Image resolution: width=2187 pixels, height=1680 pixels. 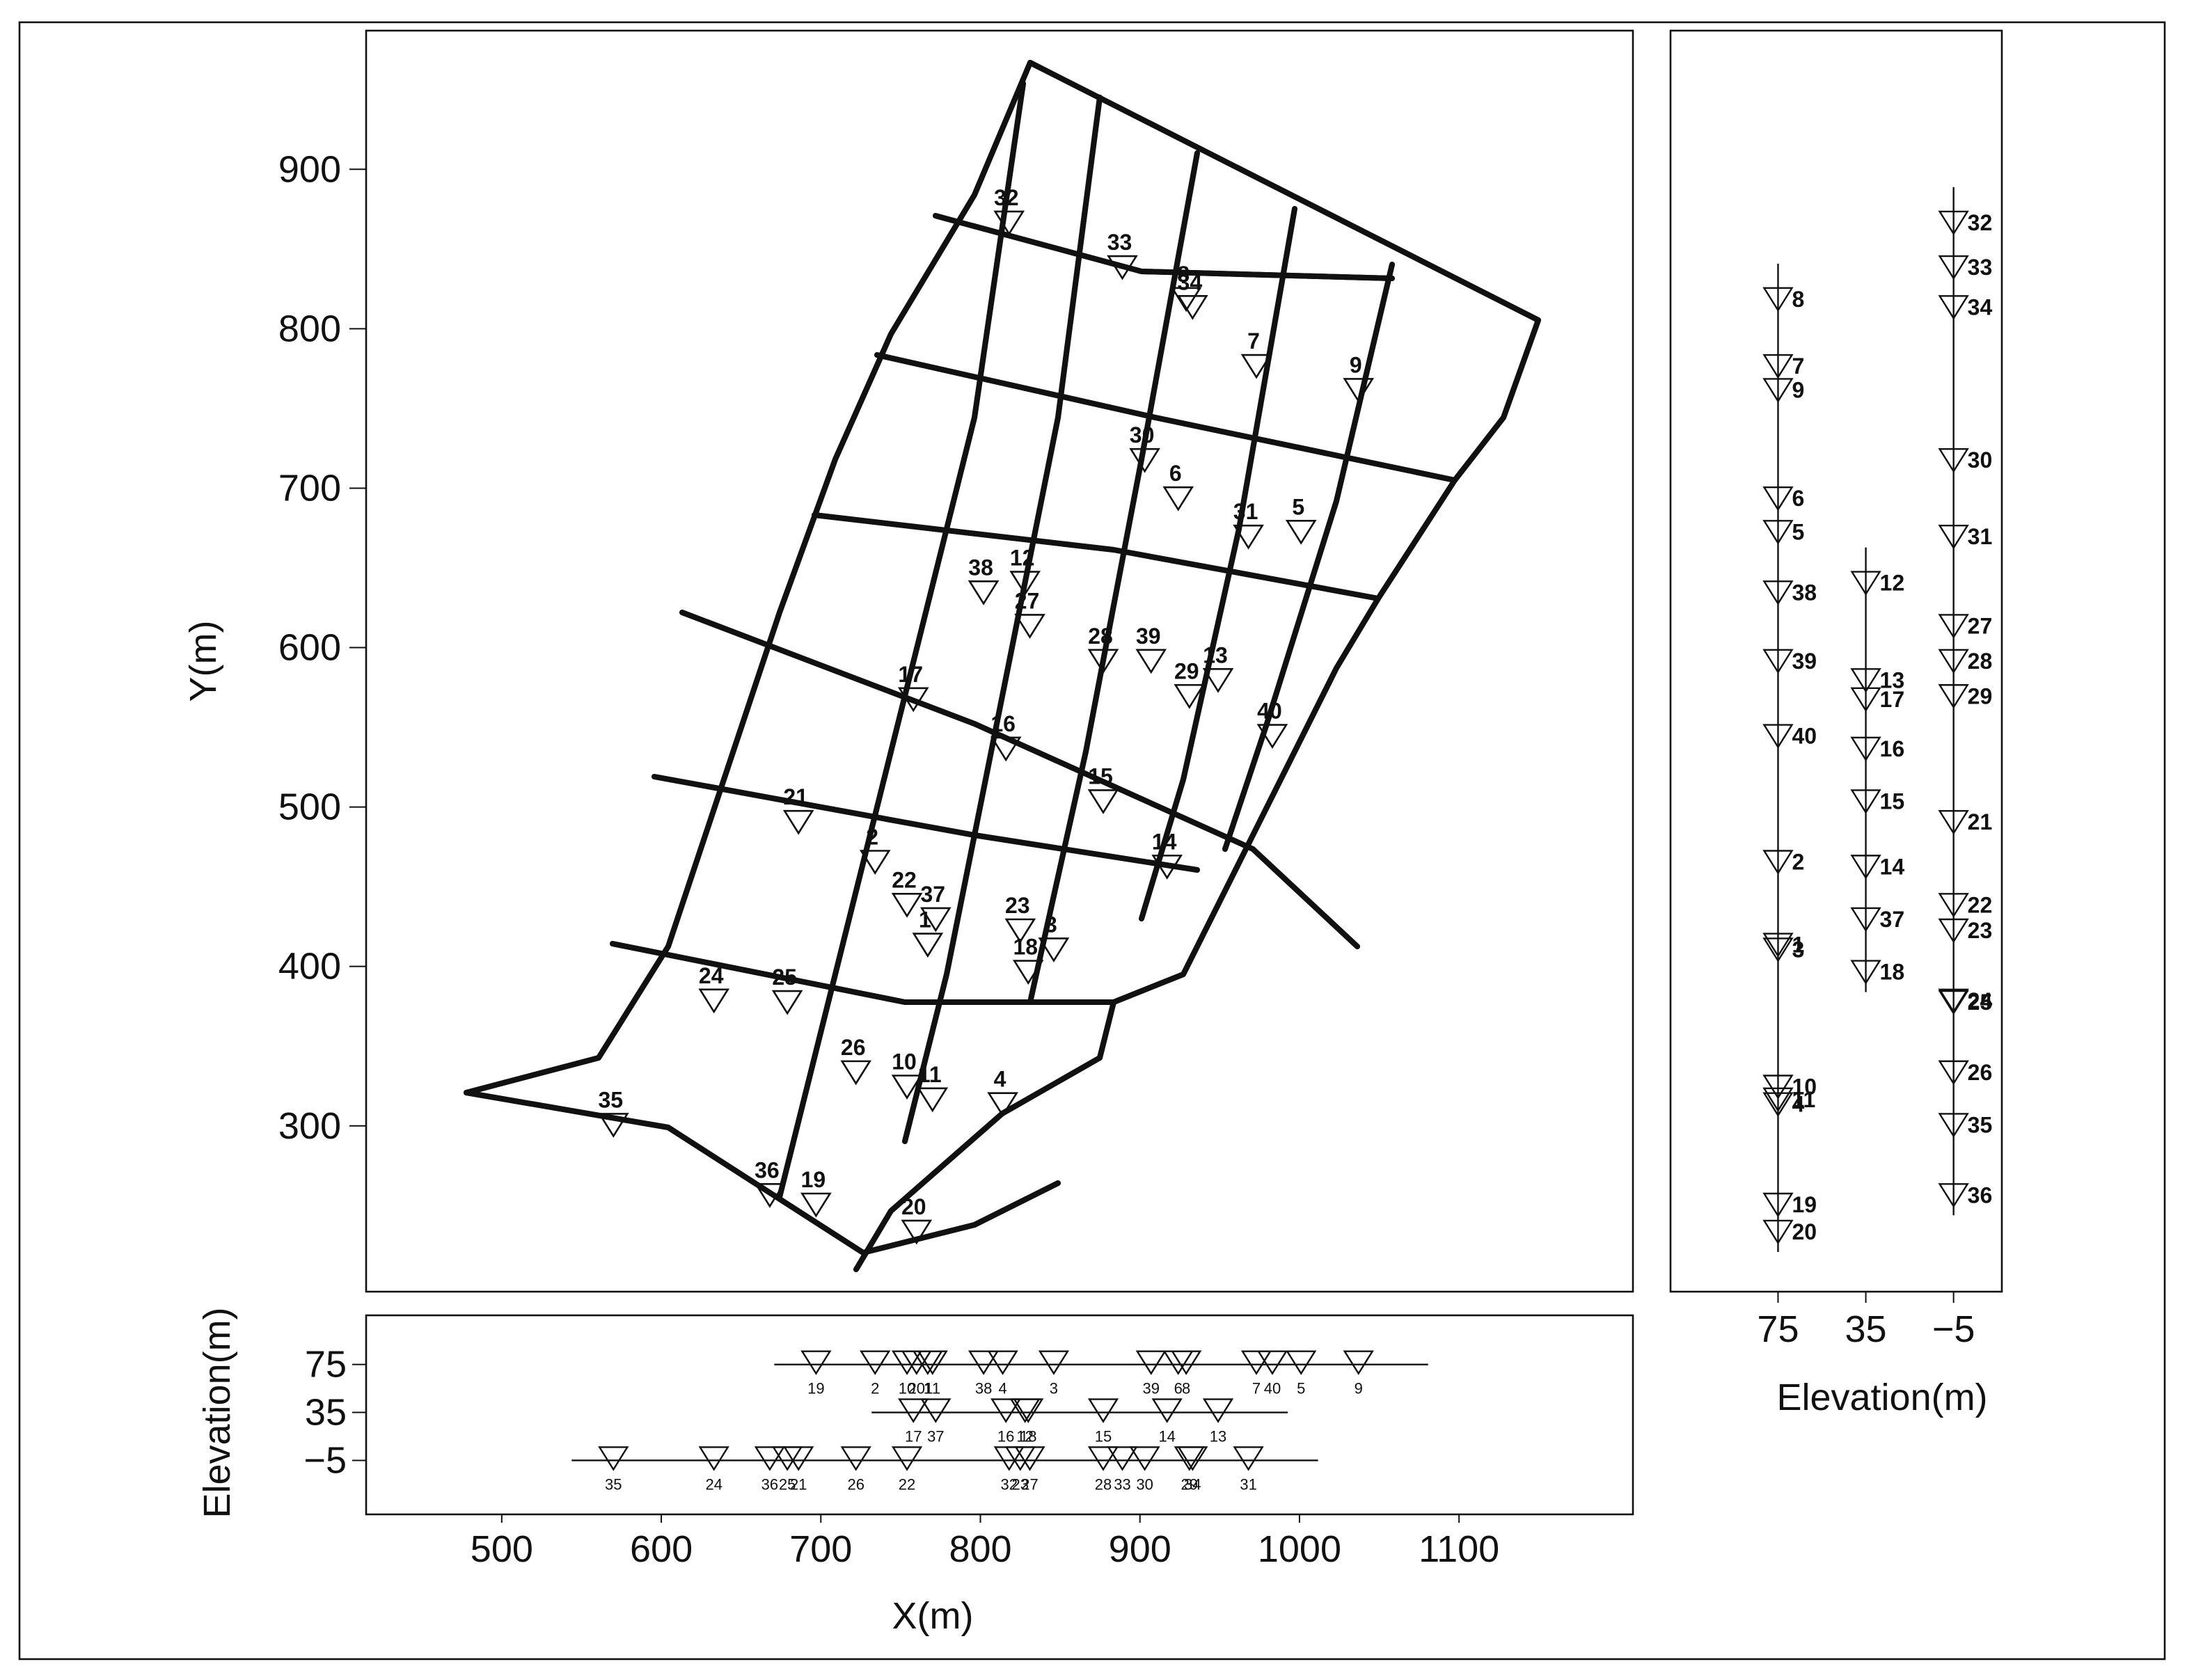 What do you see at coordinates (820, 1549) in the screenshot?
I see `x-tick-label: 700` at bounding box center [820, 1549].